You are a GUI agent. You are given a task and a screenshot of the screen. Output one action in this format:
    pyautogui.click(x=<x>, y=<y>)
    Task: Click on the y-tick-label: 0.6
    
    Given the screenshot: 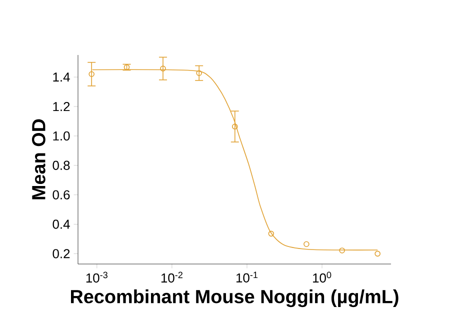 What is the action you would take?
    pyautogui.click(x=61, y=195)
    